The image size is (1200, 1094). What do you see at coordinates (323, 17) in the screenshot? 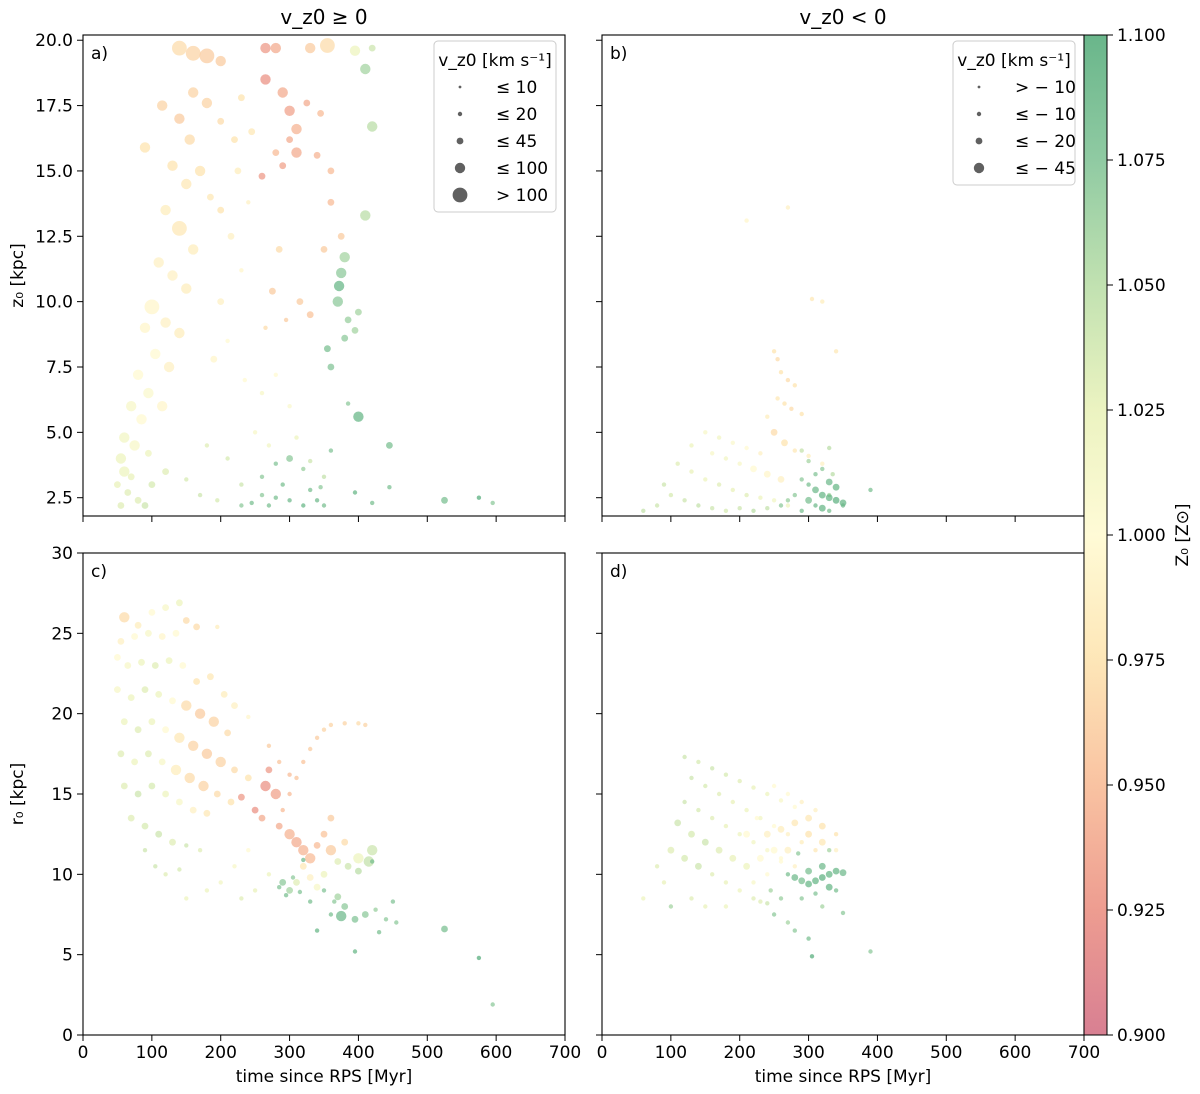
I see `column-title-left: v_z0 ≥ 0` at bounding box center [323, 17].